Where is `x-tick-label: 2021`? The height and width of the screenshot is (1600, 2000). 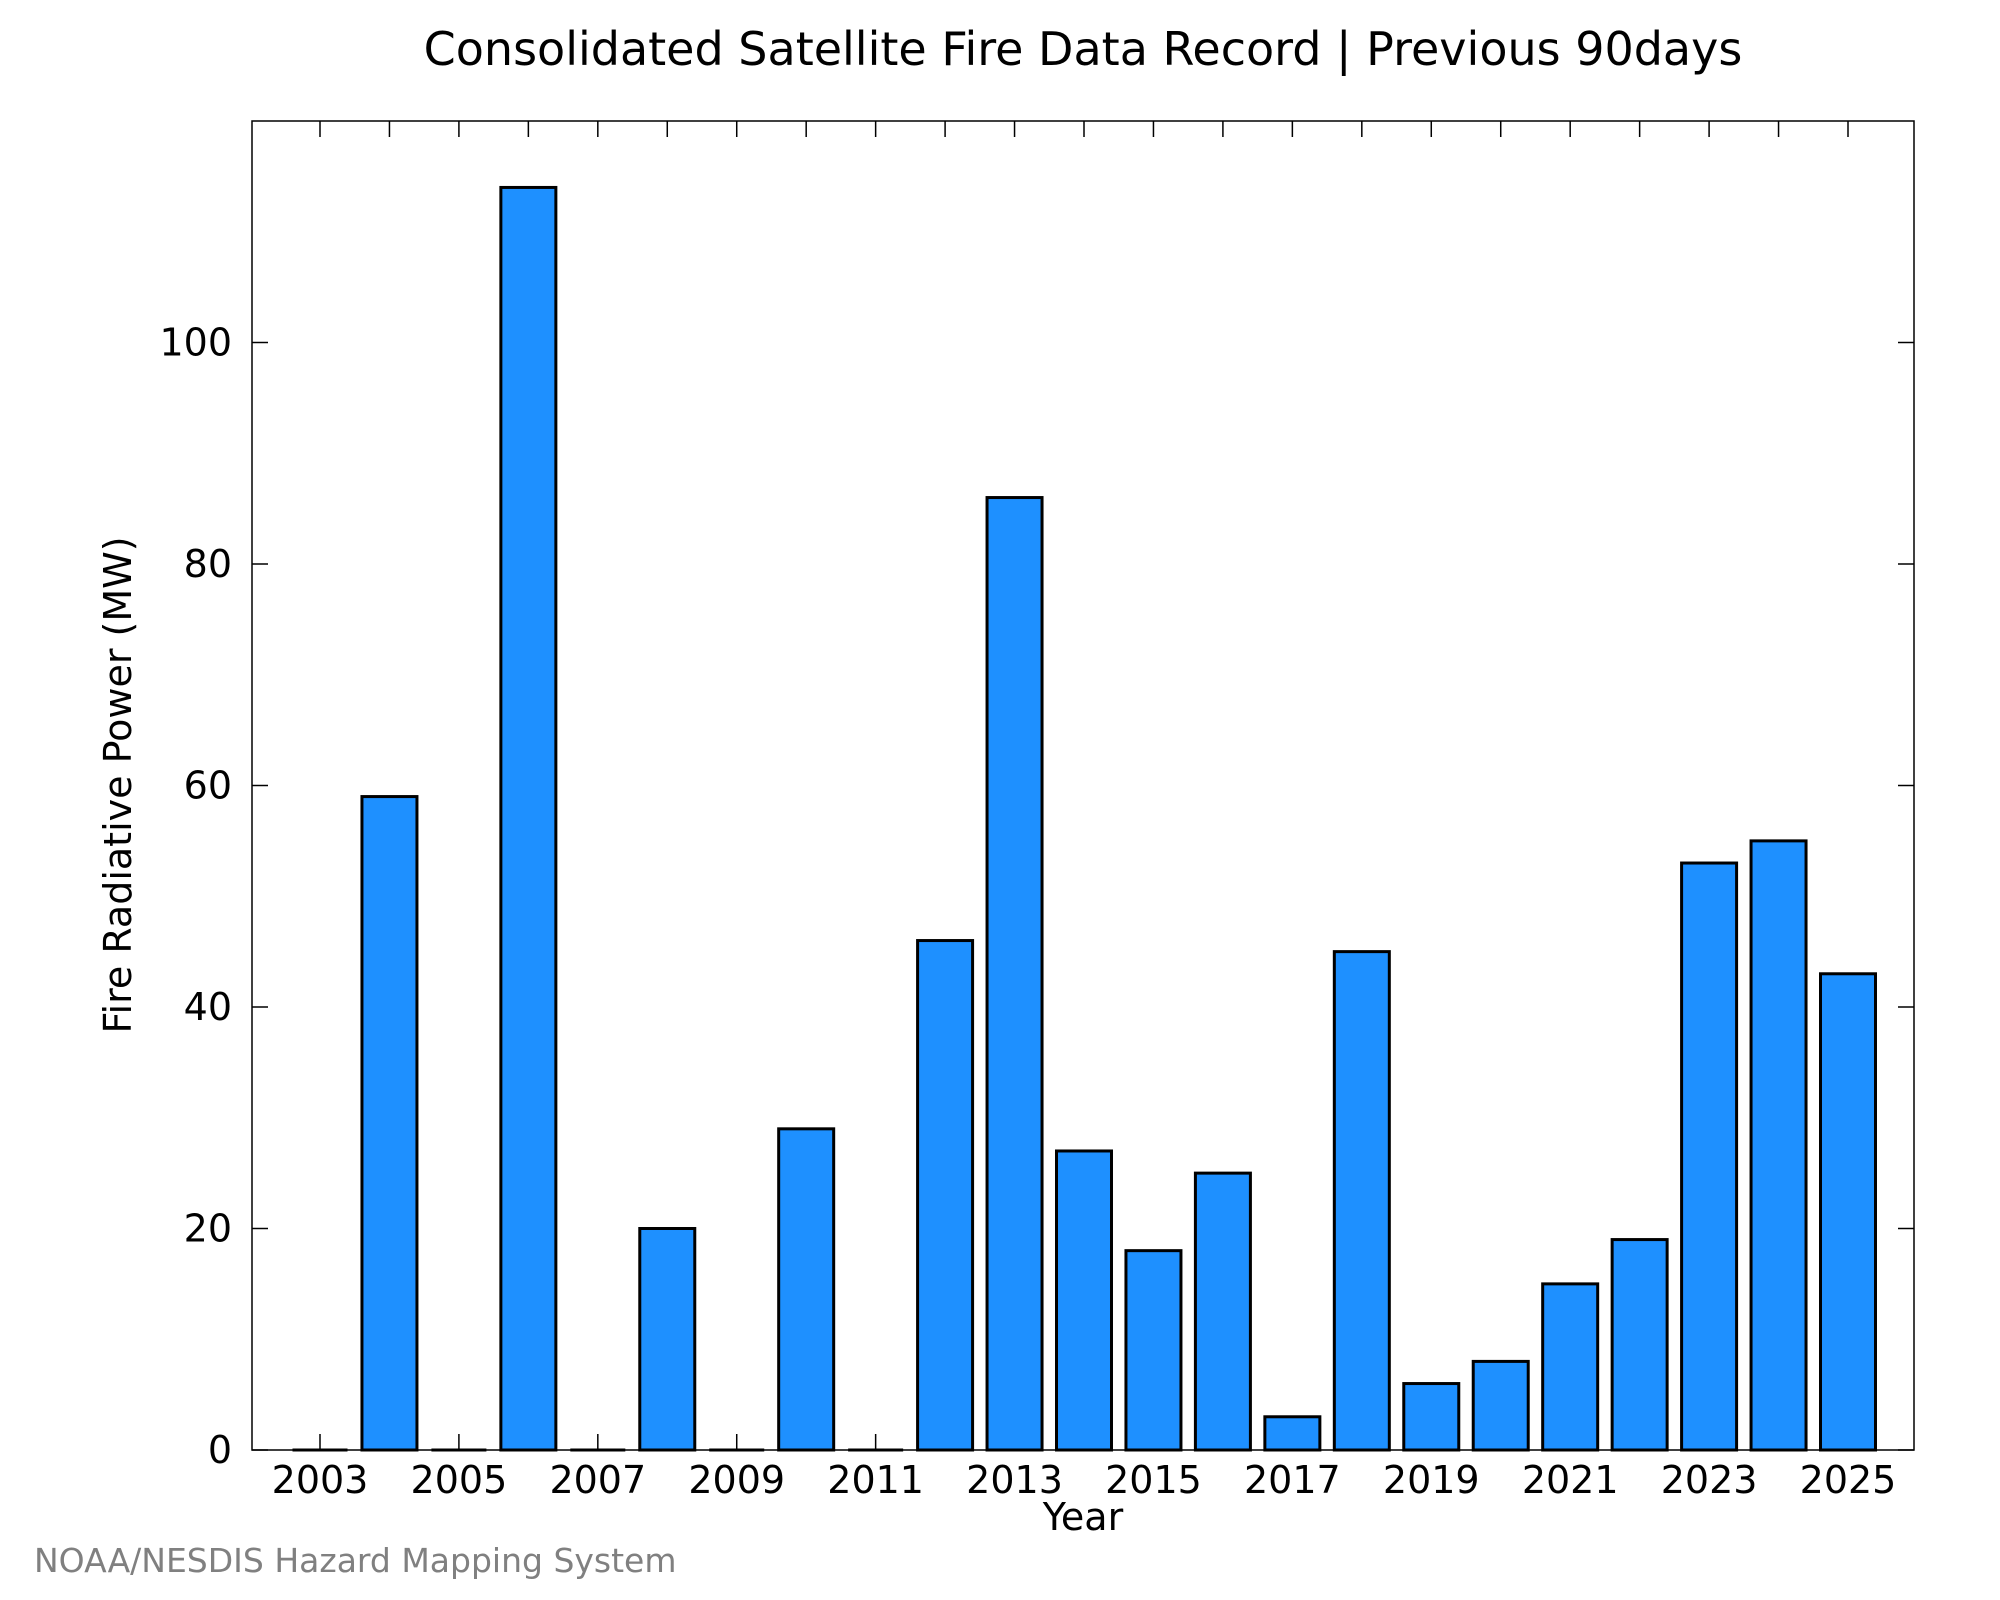 x-tick-label: 2021 is located at coordinates (1570, 1480).